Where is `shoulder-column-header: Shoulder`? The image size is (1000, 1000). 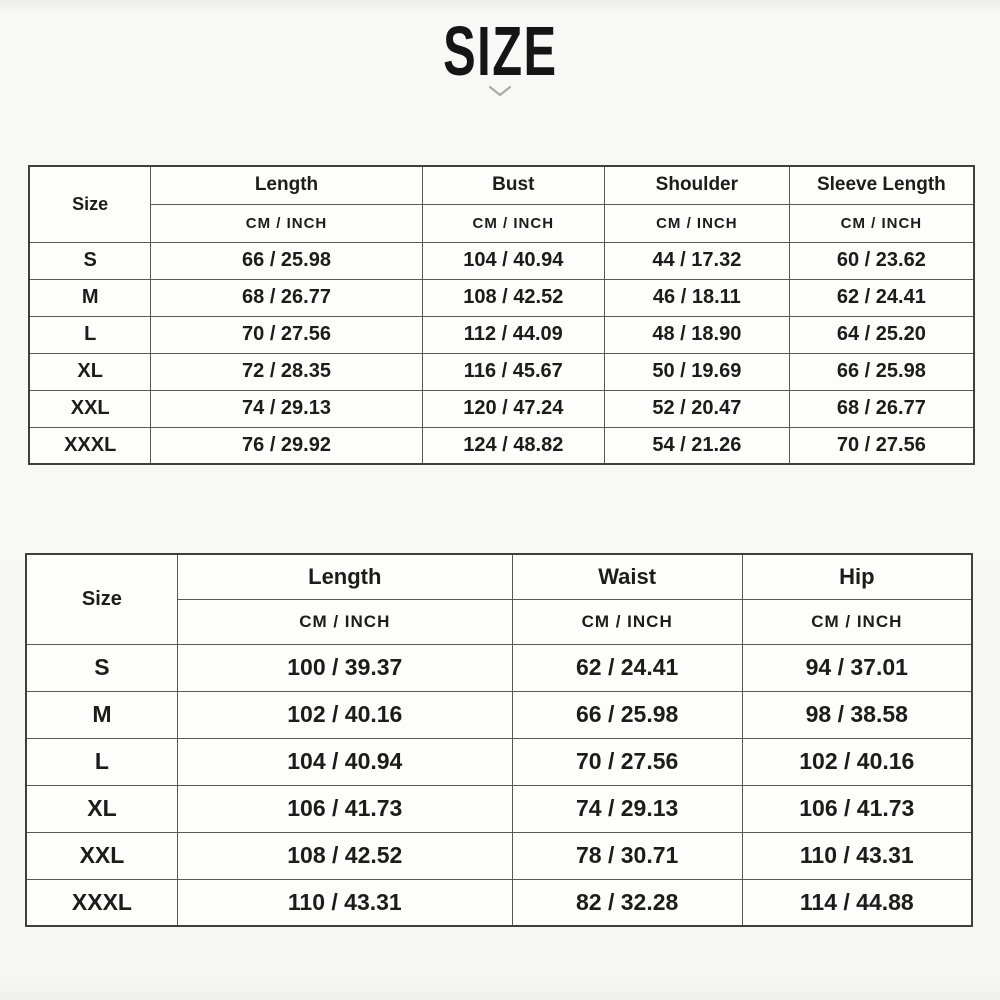 shoulder-column-header: Shoulder is located at coordinates (696, 185).